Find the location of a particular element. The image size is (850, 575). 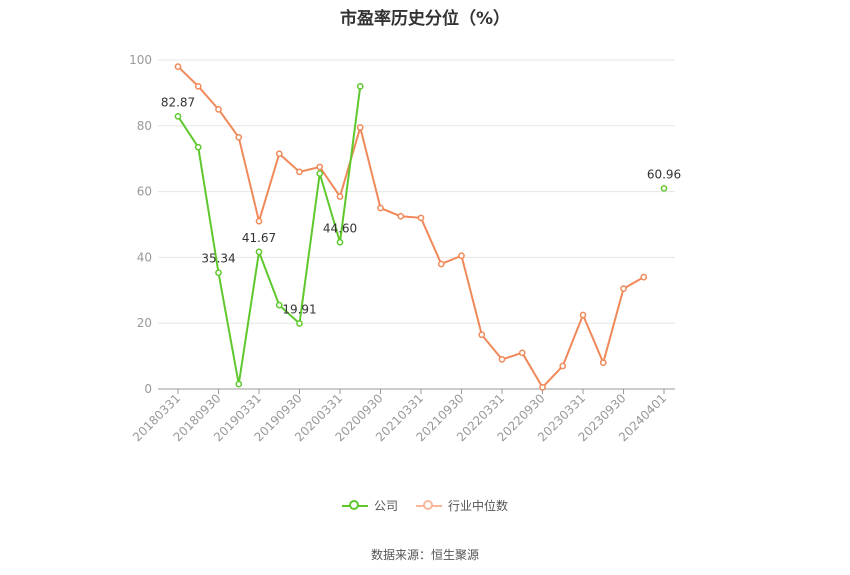

y-tick-label: 0 is located at coordinates (148, 389).